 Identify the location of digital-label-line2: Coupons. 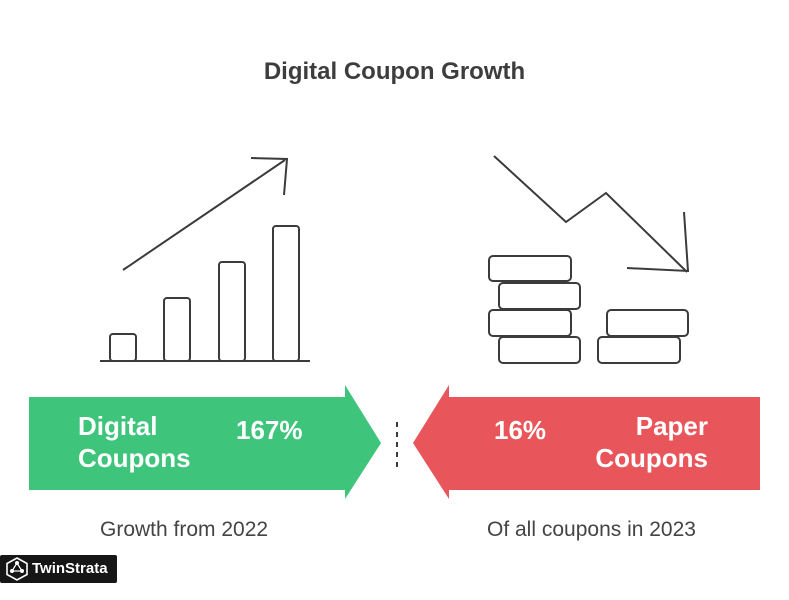
(134, 458).